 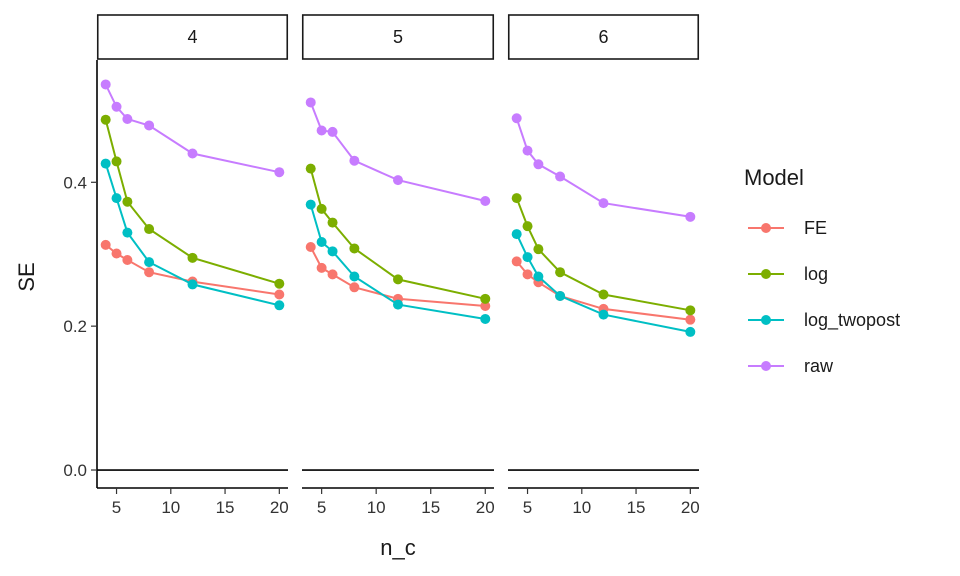 What do you see at coordinates (75, 326) in the screenshot?
I see `y-tick-label: 0.2` at bounding box center [75, 326].